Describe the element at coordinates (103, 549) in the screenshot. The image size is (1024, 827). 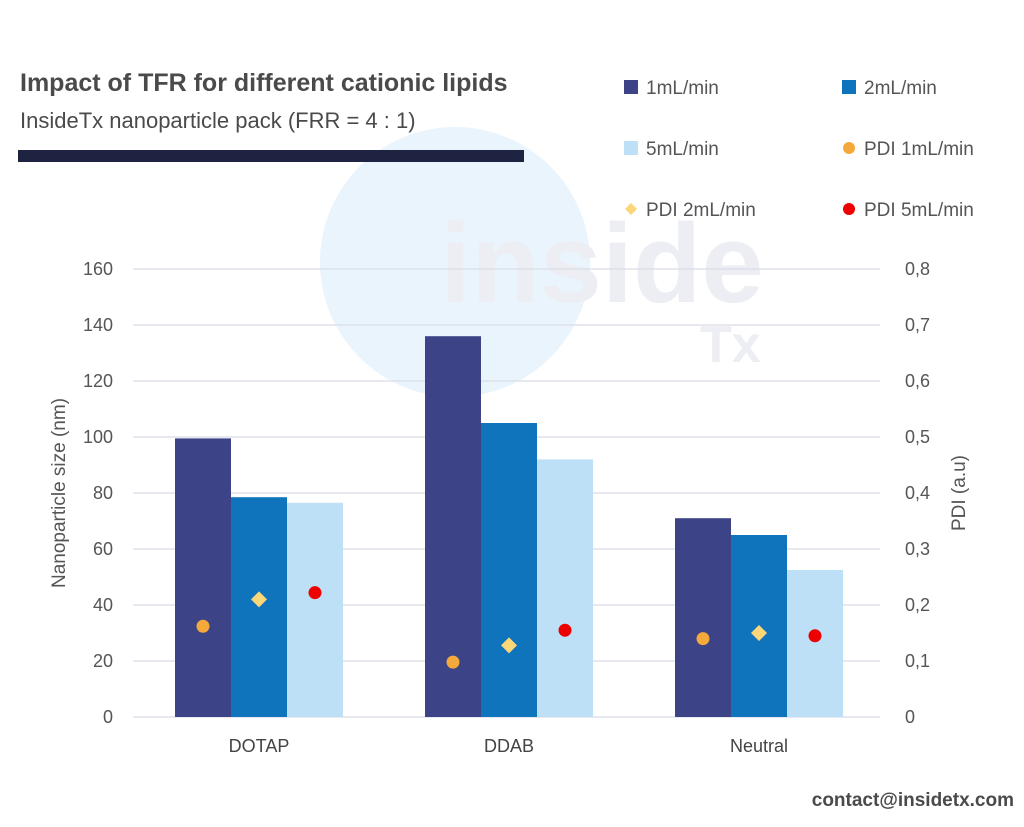
I see `y-tick-label: 60` at that location.